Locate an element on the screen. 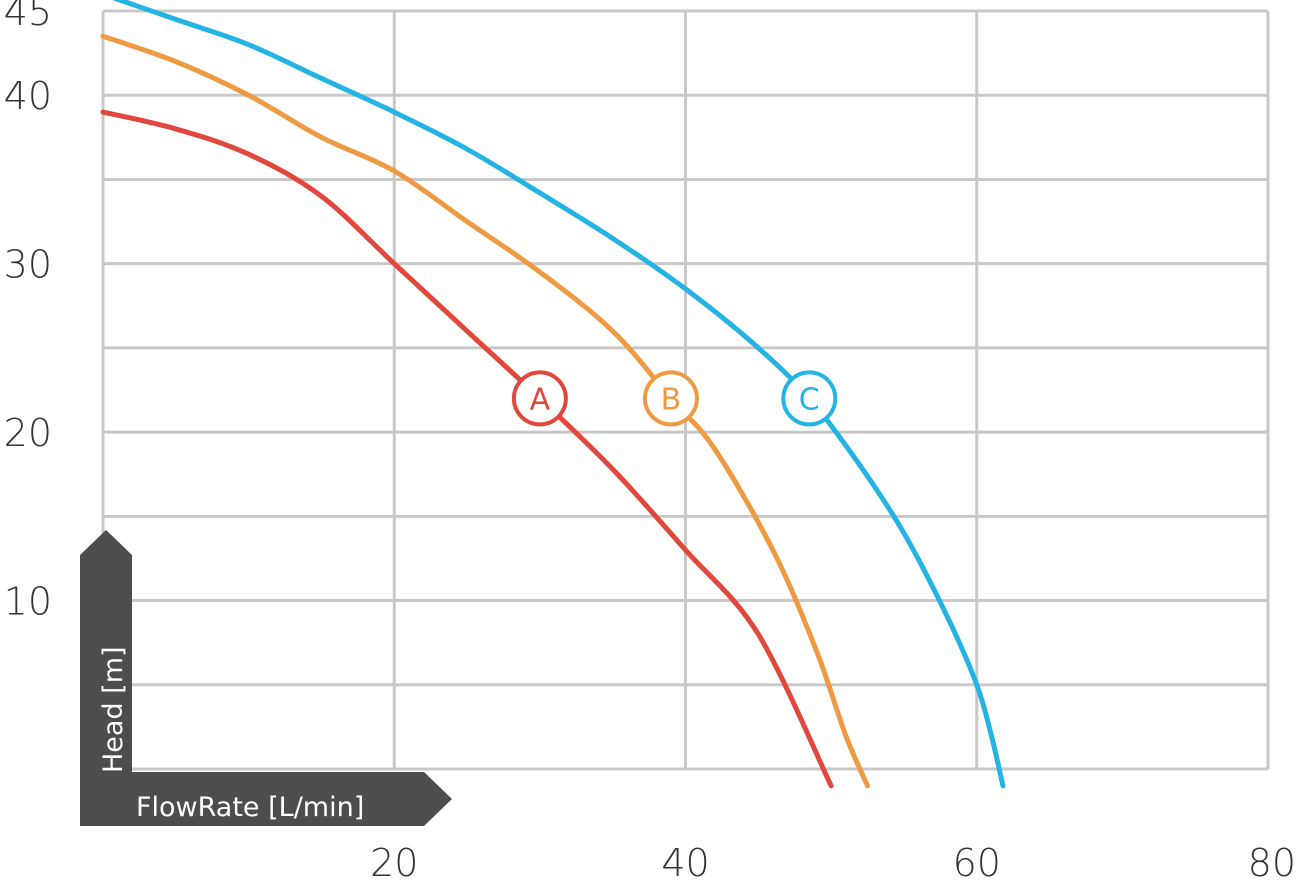 The image size is (1304, 881). y-tick-label: 45 is located at coordinates (28, 17).